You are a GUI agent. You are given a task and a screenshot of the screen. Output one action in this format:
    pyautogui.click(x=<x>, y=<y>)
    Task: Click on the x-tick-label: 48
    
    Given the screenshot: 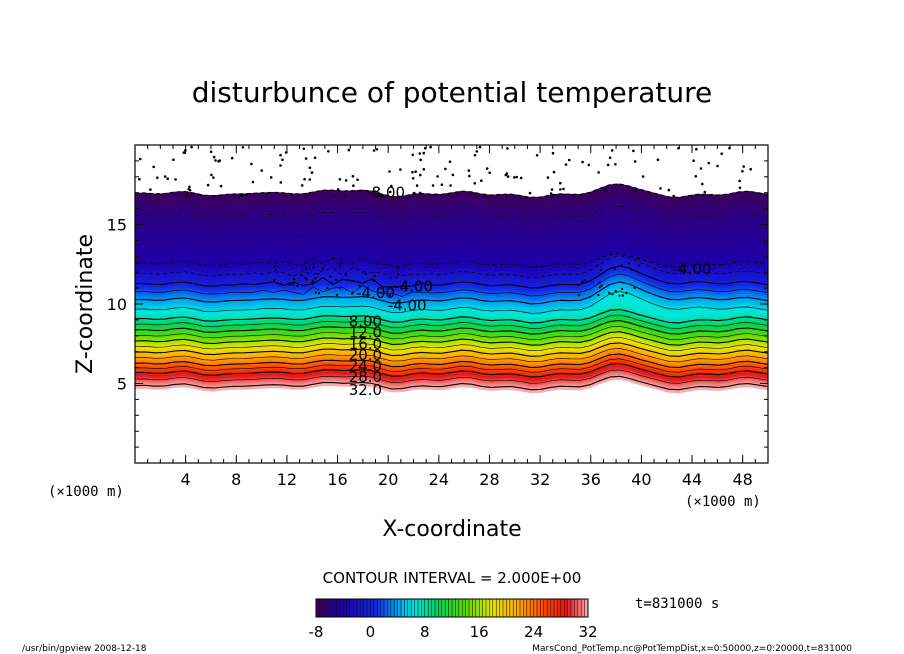 What is the action you would take?
    pyautogui.click(x=743, y=479)
    